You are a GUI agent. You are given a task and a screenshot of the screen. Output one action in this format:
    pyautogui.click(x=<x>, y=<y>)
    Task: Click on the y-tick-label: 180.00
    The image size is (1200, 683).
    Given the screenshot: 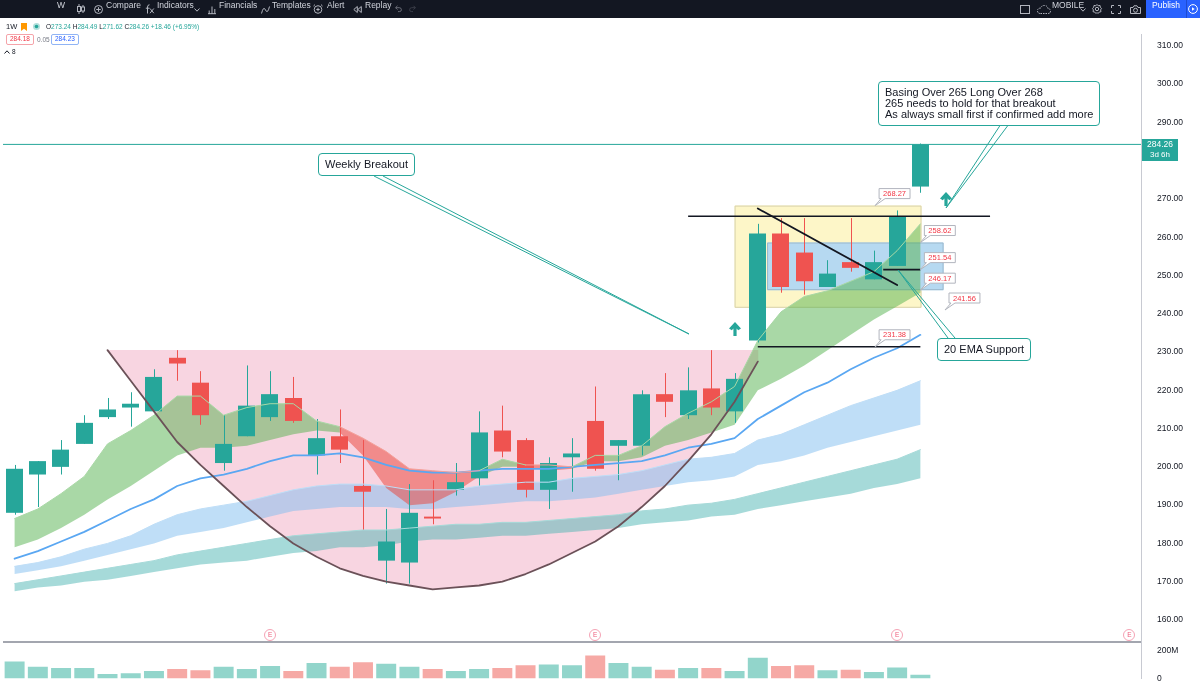 What is the action you would take?
    pyautogui.click(x=1170, y=542)
    